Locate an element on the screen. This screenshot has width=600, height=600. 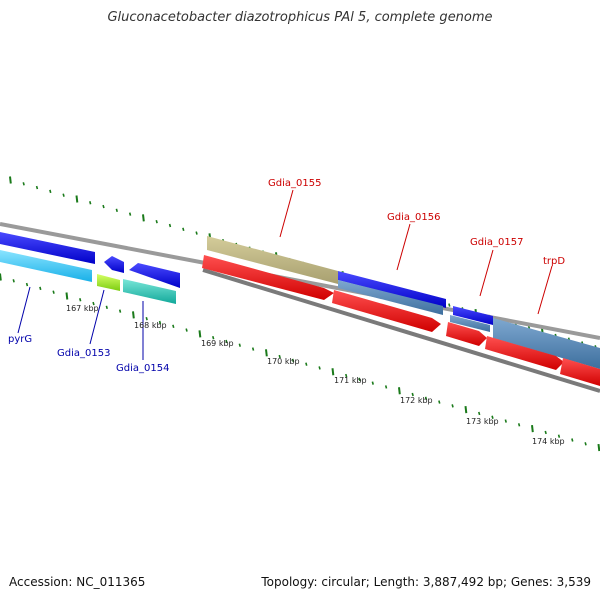
leader-line-pyrG is located at coordinates (24, 310).